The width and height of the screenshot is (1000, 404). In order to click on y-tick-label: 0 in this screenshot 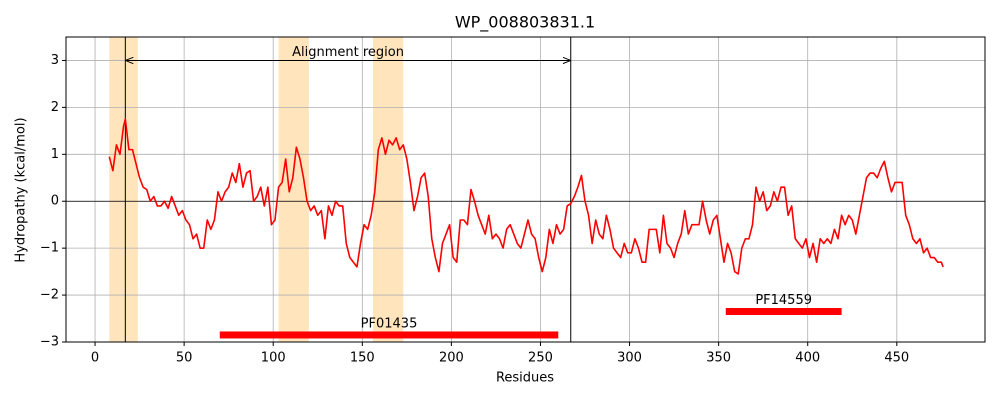, I will do `click(55, 201)`.